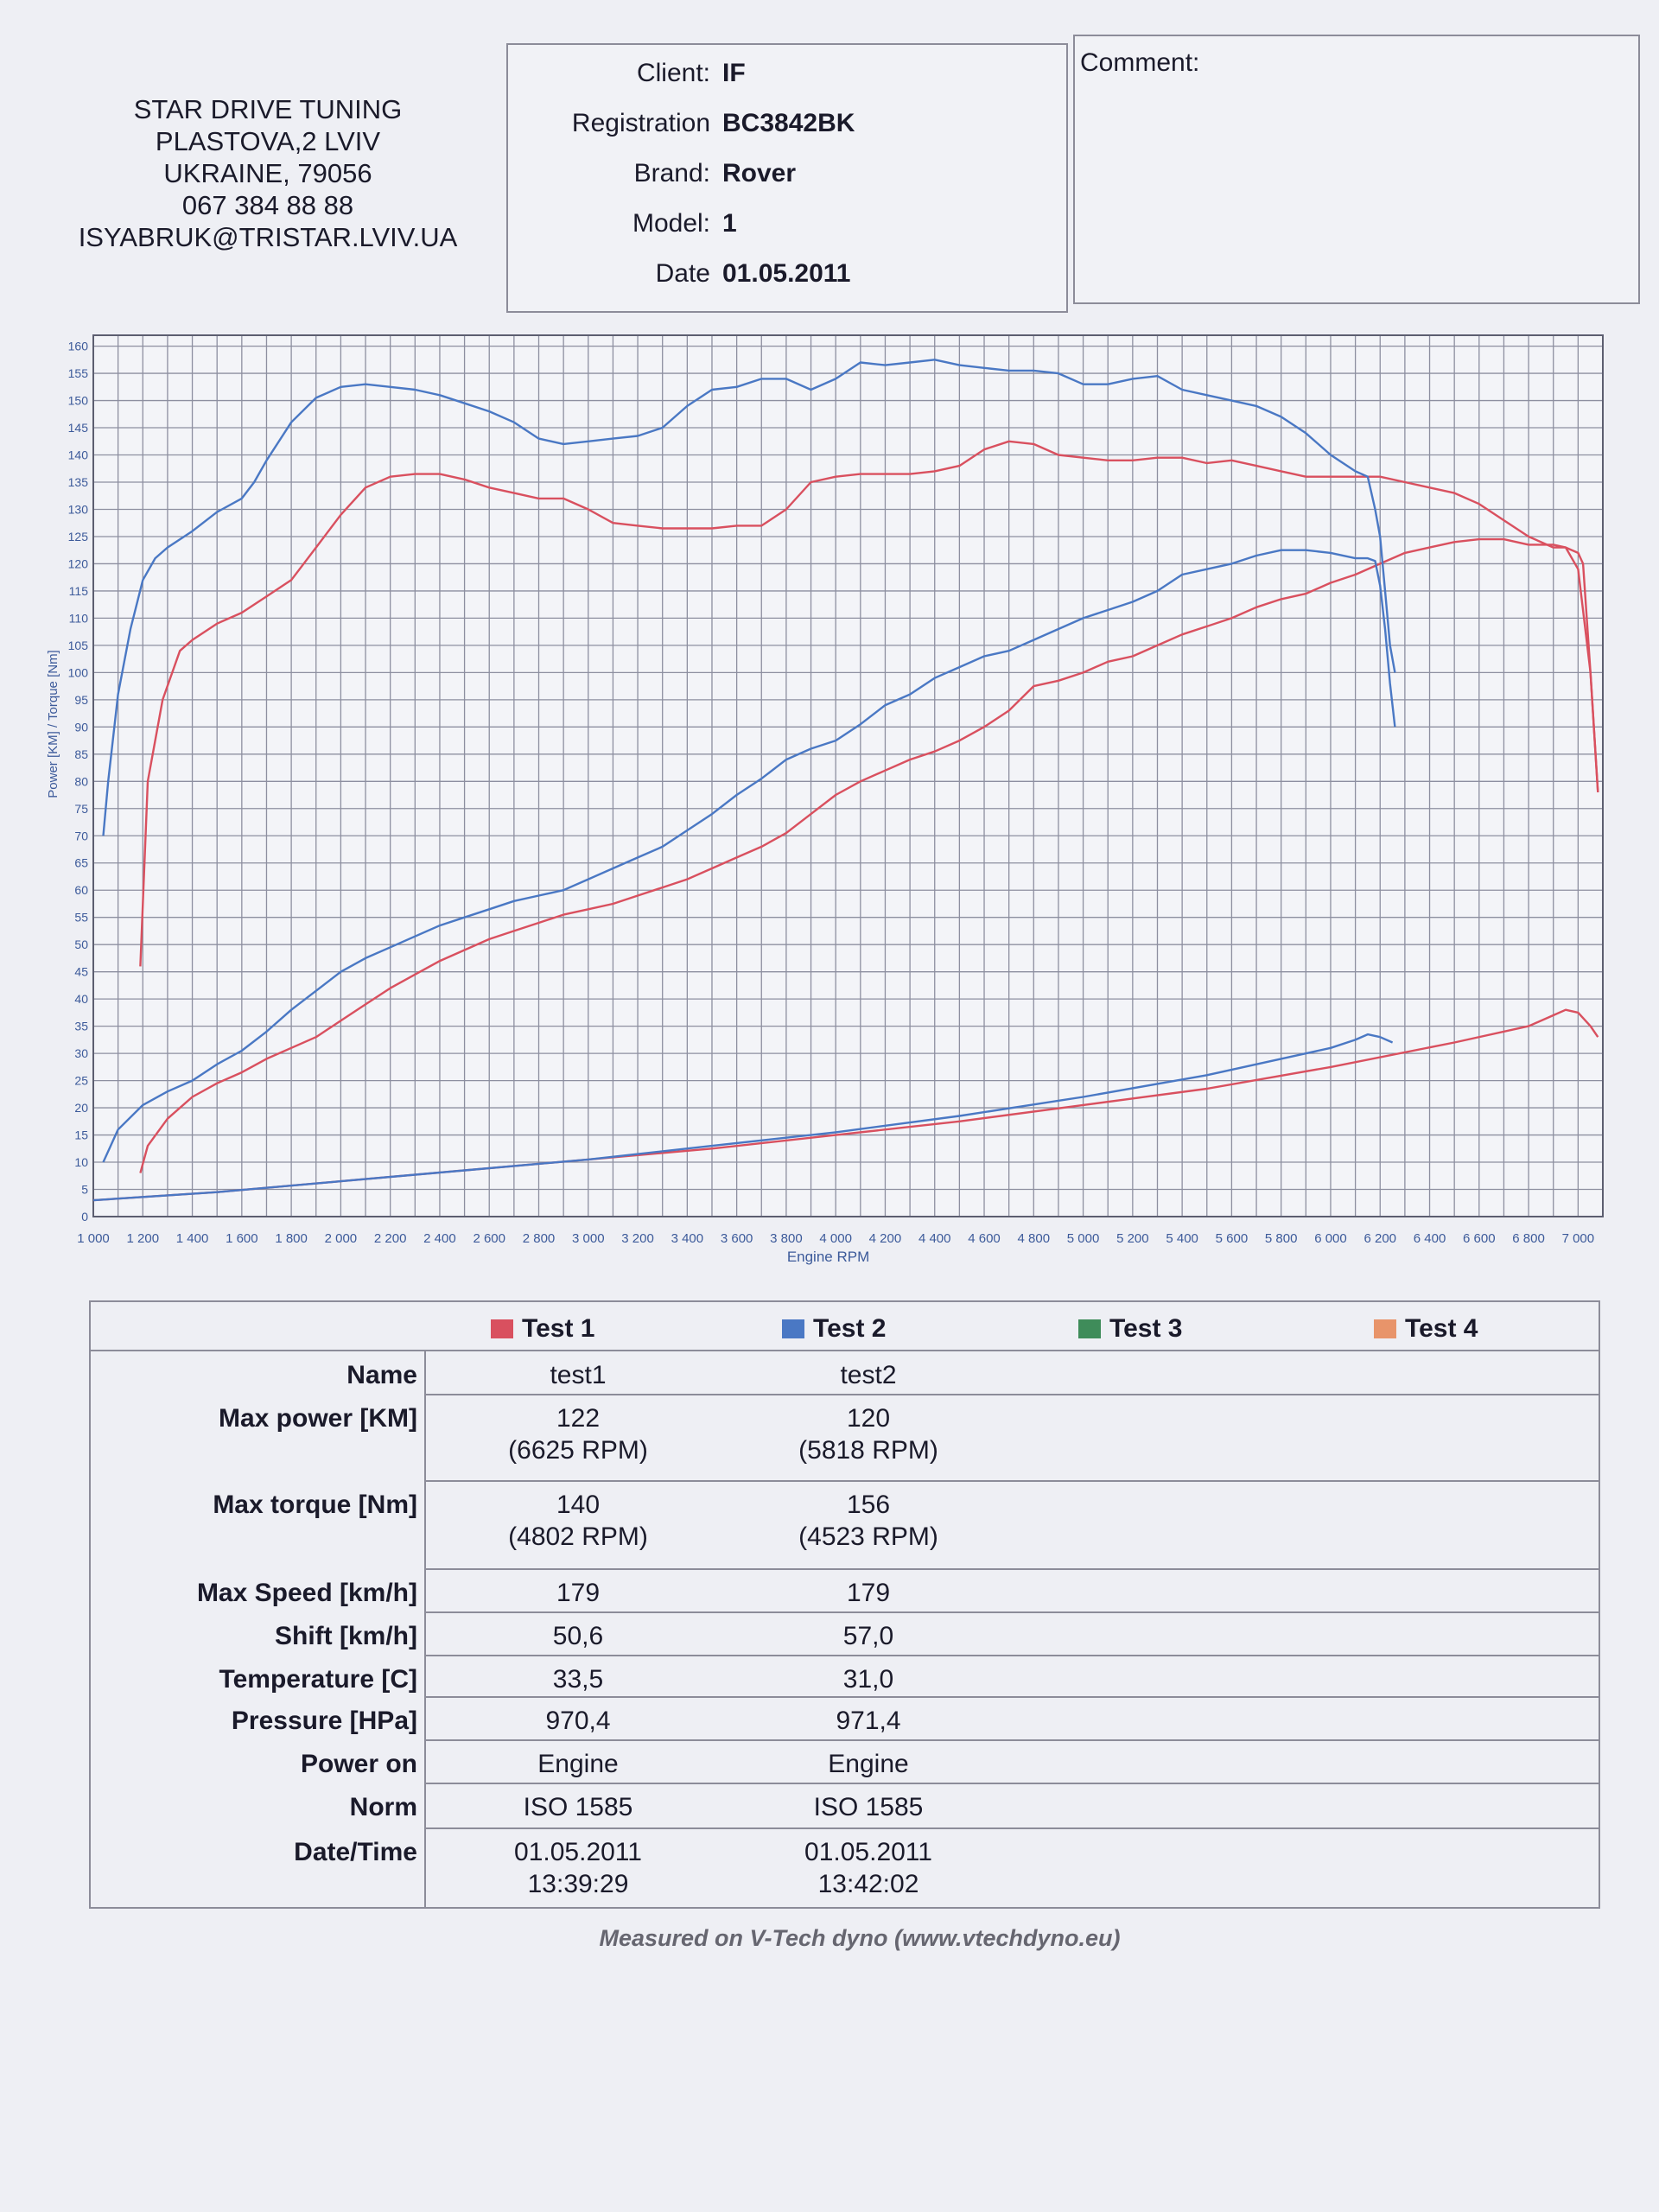 Image resolution: width=1659 pixels, height=2212 pixels. What do you see at coordinates (81, 809) in the screenshot?
I see `y-tick-label: 75` at bounding box center [81, 809].